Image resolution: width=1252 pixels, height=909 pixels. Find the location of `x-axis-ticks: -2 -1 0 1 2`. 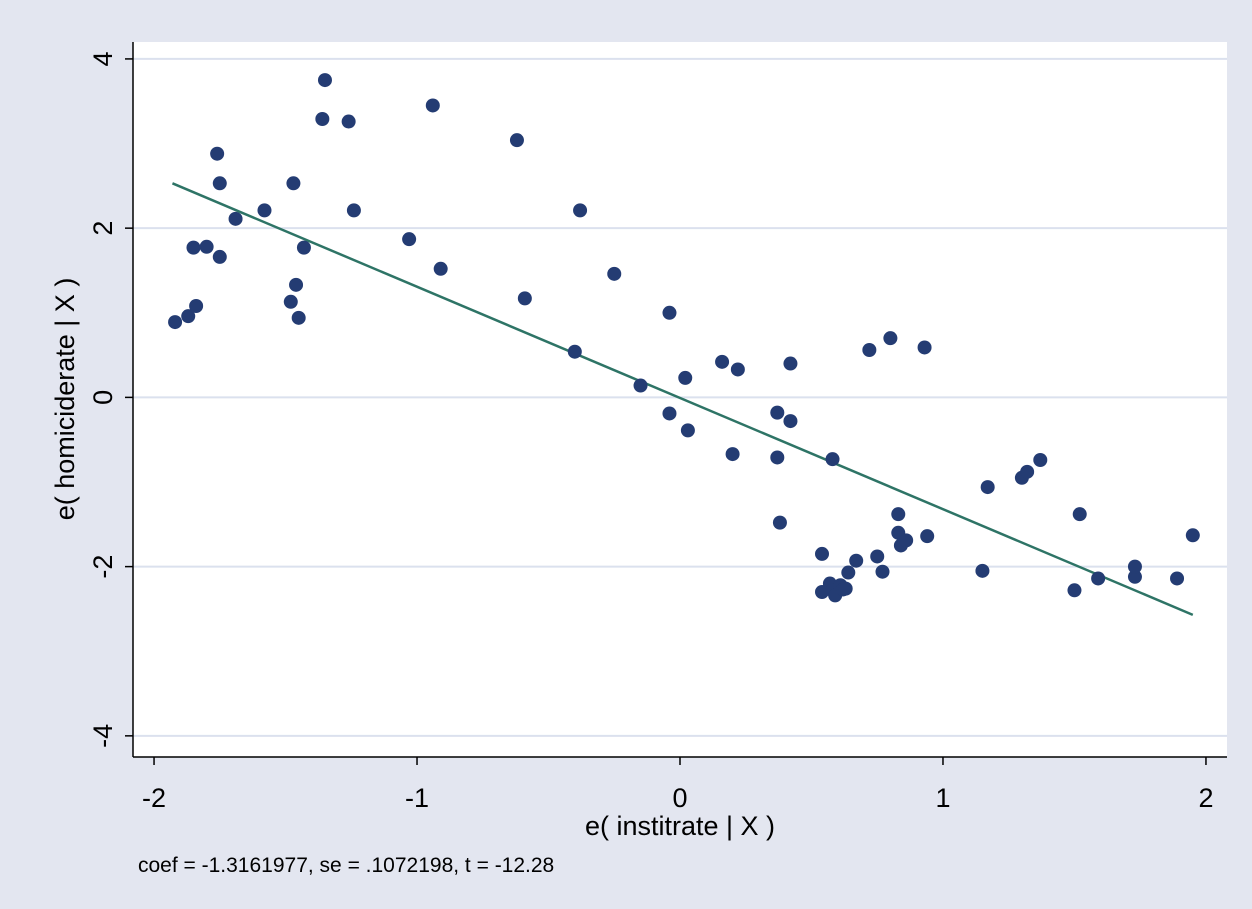

x-axis-ticks: -2 -1 0 1 2 is located at coordinates (677, 785).